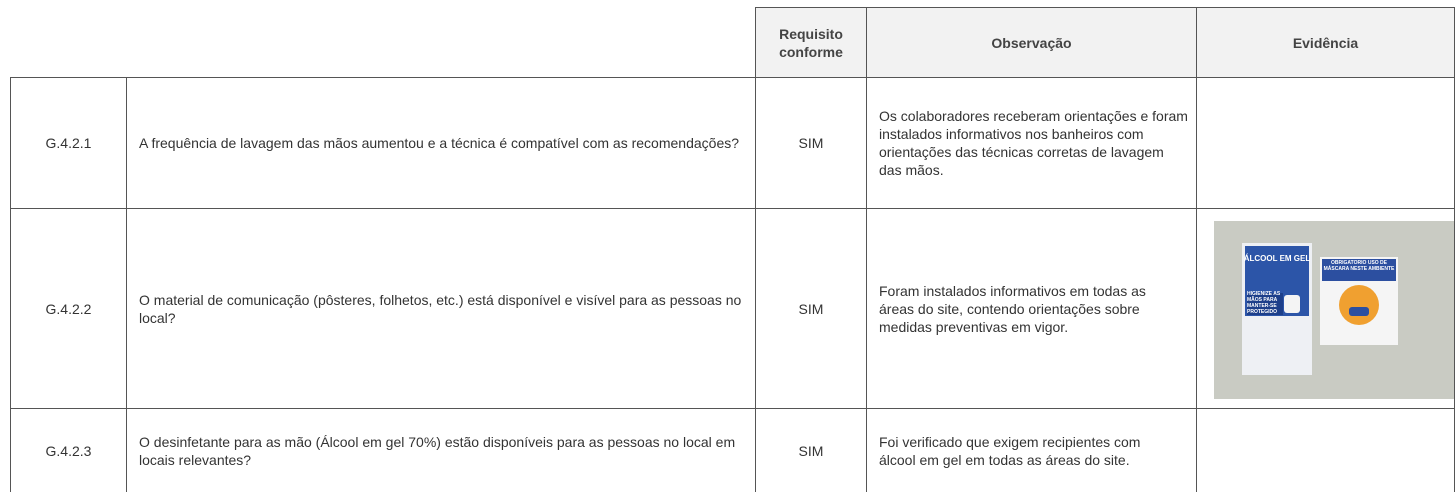 The width and height of the screenshot is (1455, 492). I want to click on header-cell: Observação, so click(1031, 42).